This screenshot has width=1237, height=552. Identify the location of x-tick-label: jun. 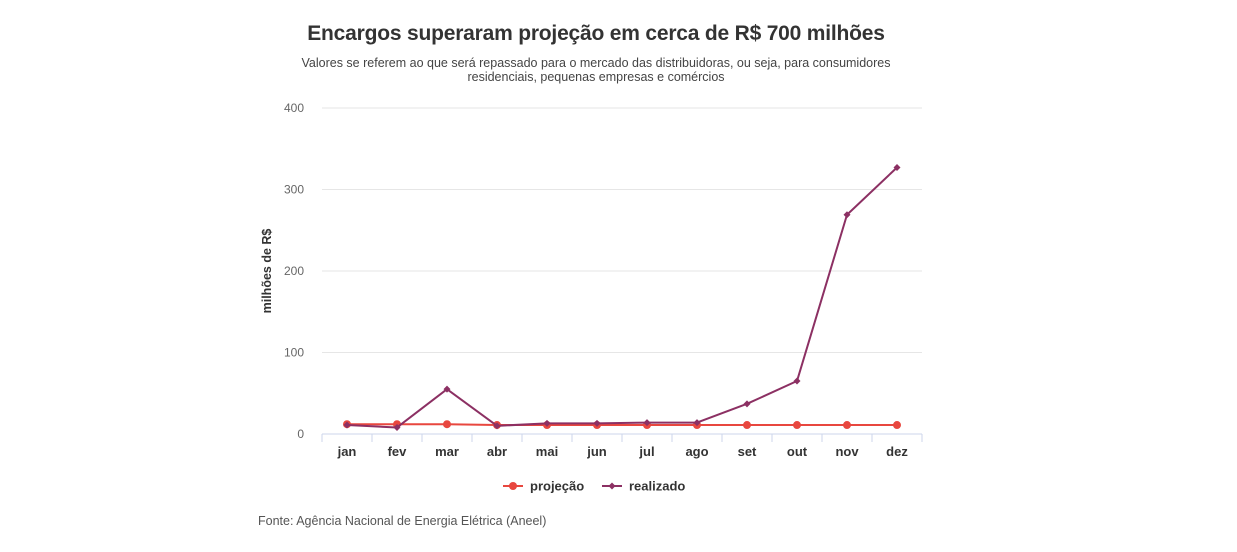
(596, 451).